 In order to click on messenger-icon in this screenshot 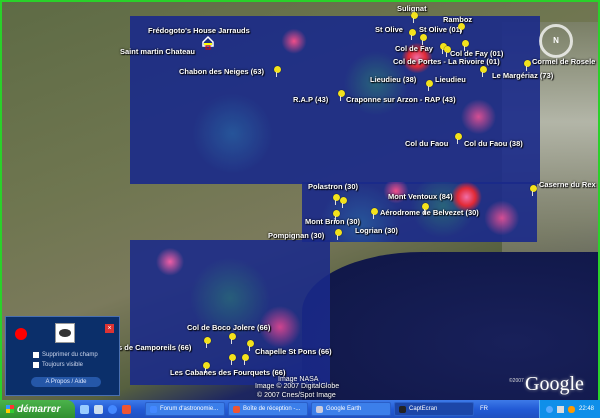, I will do `click(571, 409)`.